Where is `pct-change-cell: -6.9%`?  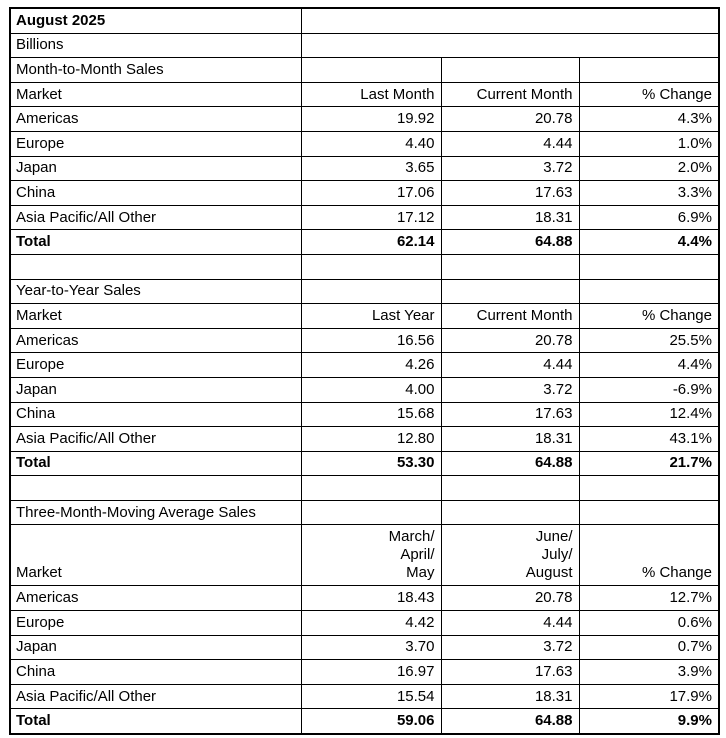
pct-change-cell: -6.9% is located at coordinates (649, 389).